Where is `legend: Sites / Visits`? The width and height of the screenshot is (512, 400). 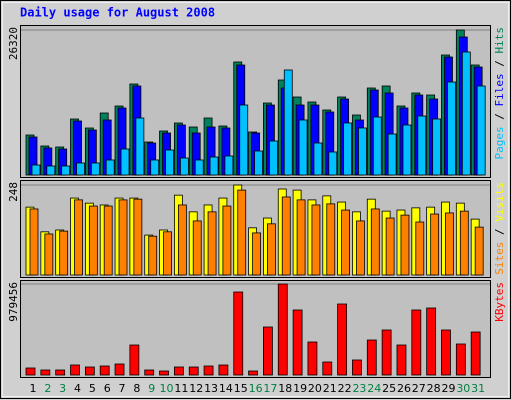
legend: Sites / Visits is located at coordinates (499, 228).